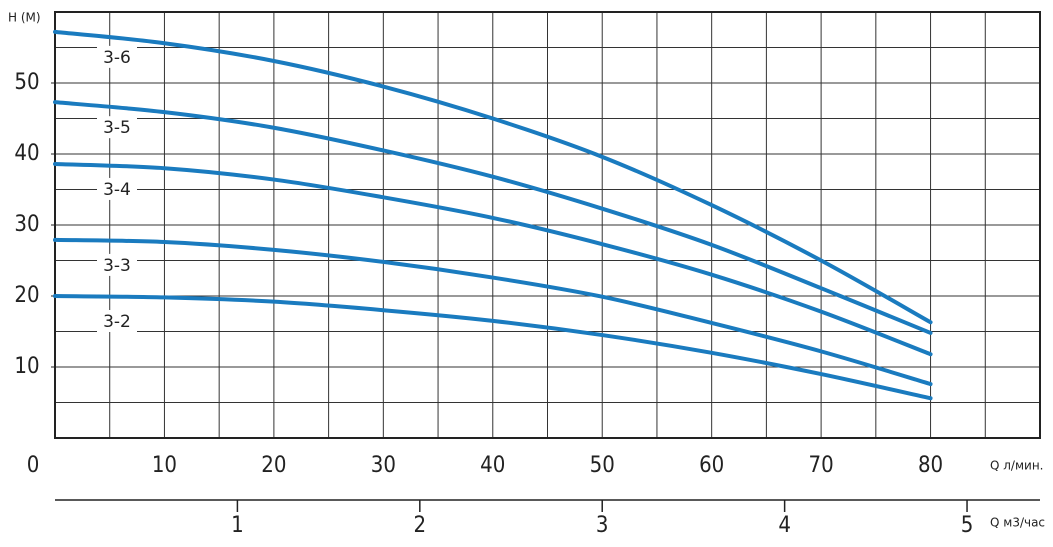 The height and width of the screenshot is (547, 1053). Describe the element at coordinates (420, 525) in the screenshot. I see `x2-tick-label: 2` at that location.